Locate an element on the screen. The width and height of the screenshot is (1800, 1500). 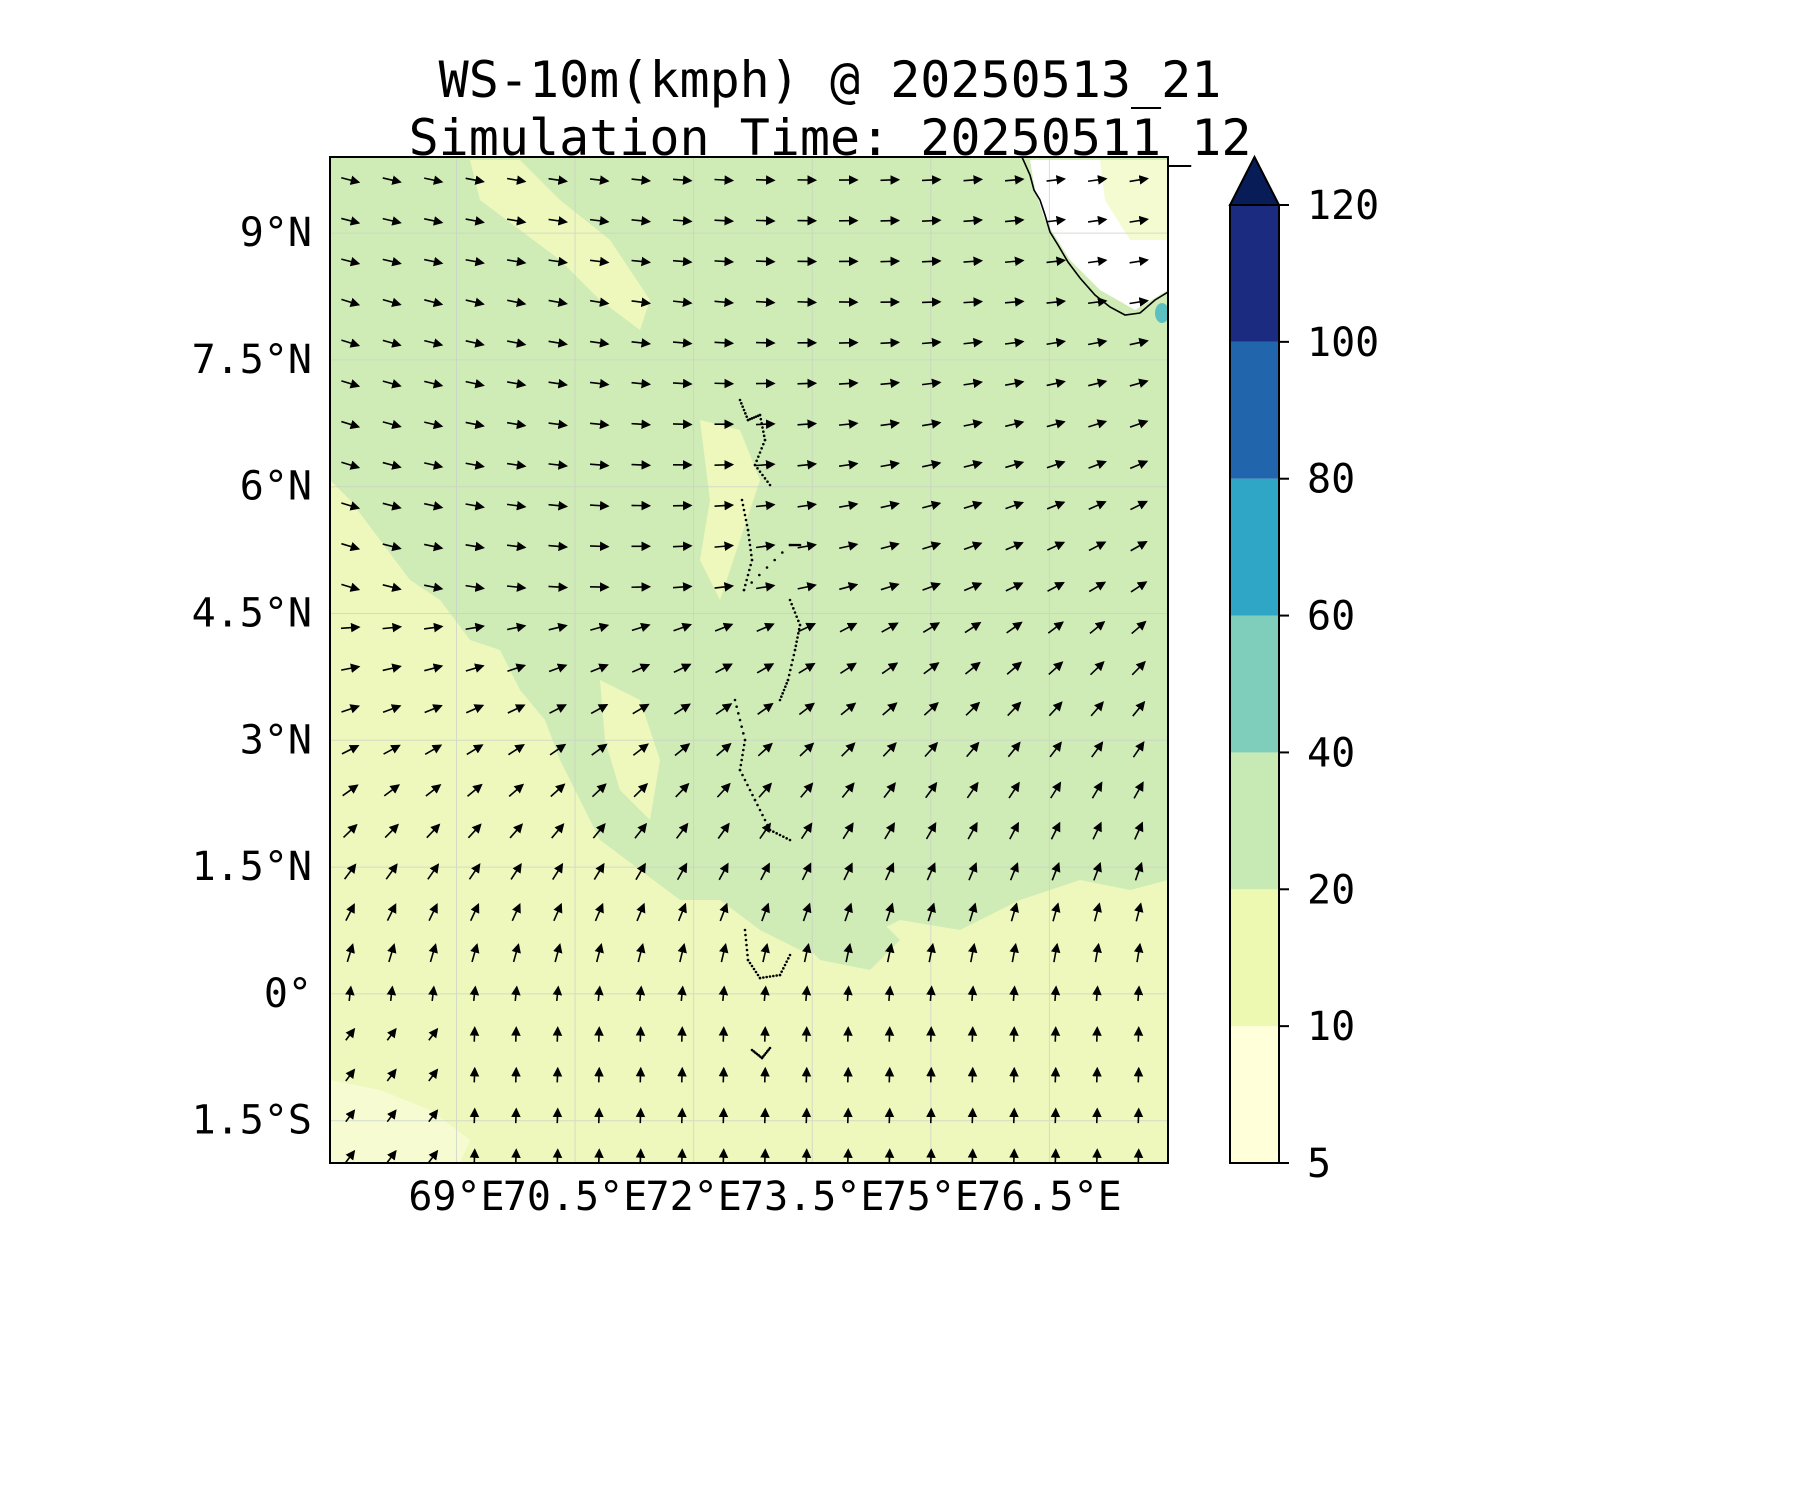
colorbar-tick-label: 100 is located at coordinates (1343, 343).